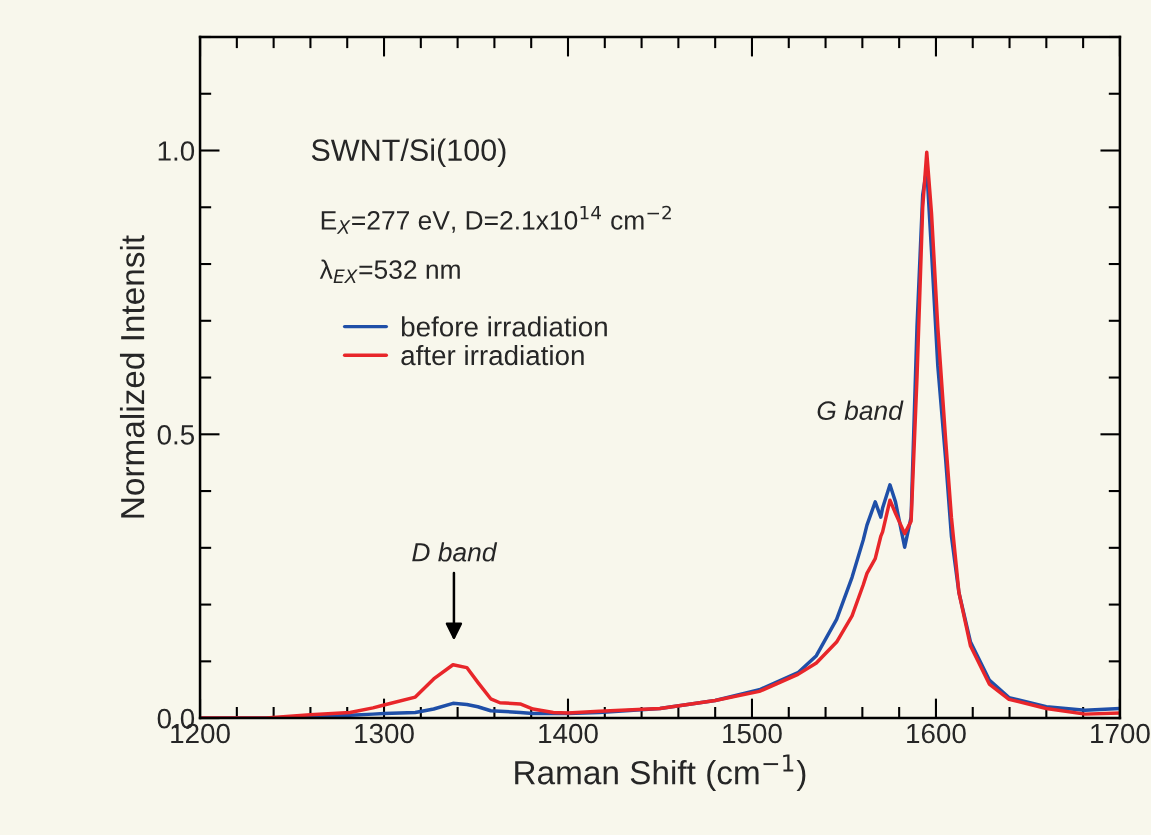 This screenshot has height=835, width=1151. Describe the element at coordinates (176, 434) in the screenshot. I see `y-tick-label: 0.5` at that location.